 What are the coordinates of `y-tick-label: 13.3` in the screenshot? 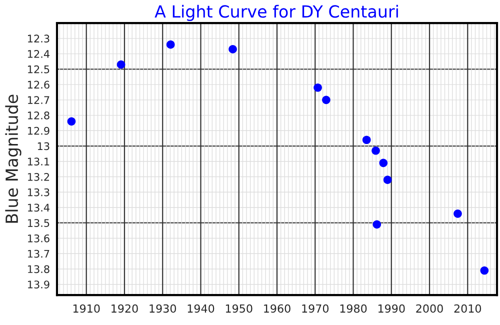 It's located at (39, 192).